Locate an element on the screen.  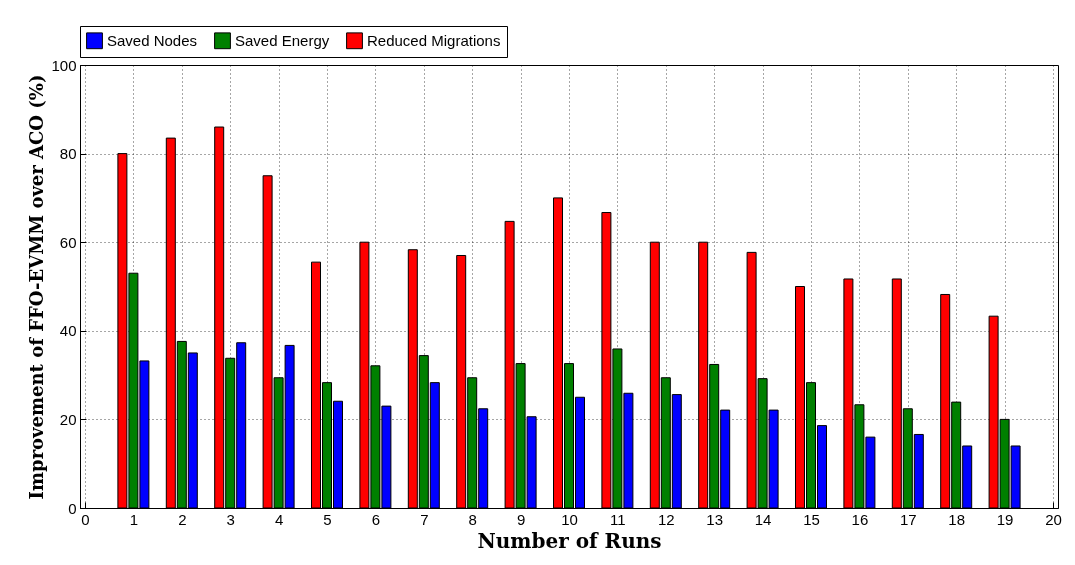
y-tick-label: 100 is located at coordinates (64, 65).